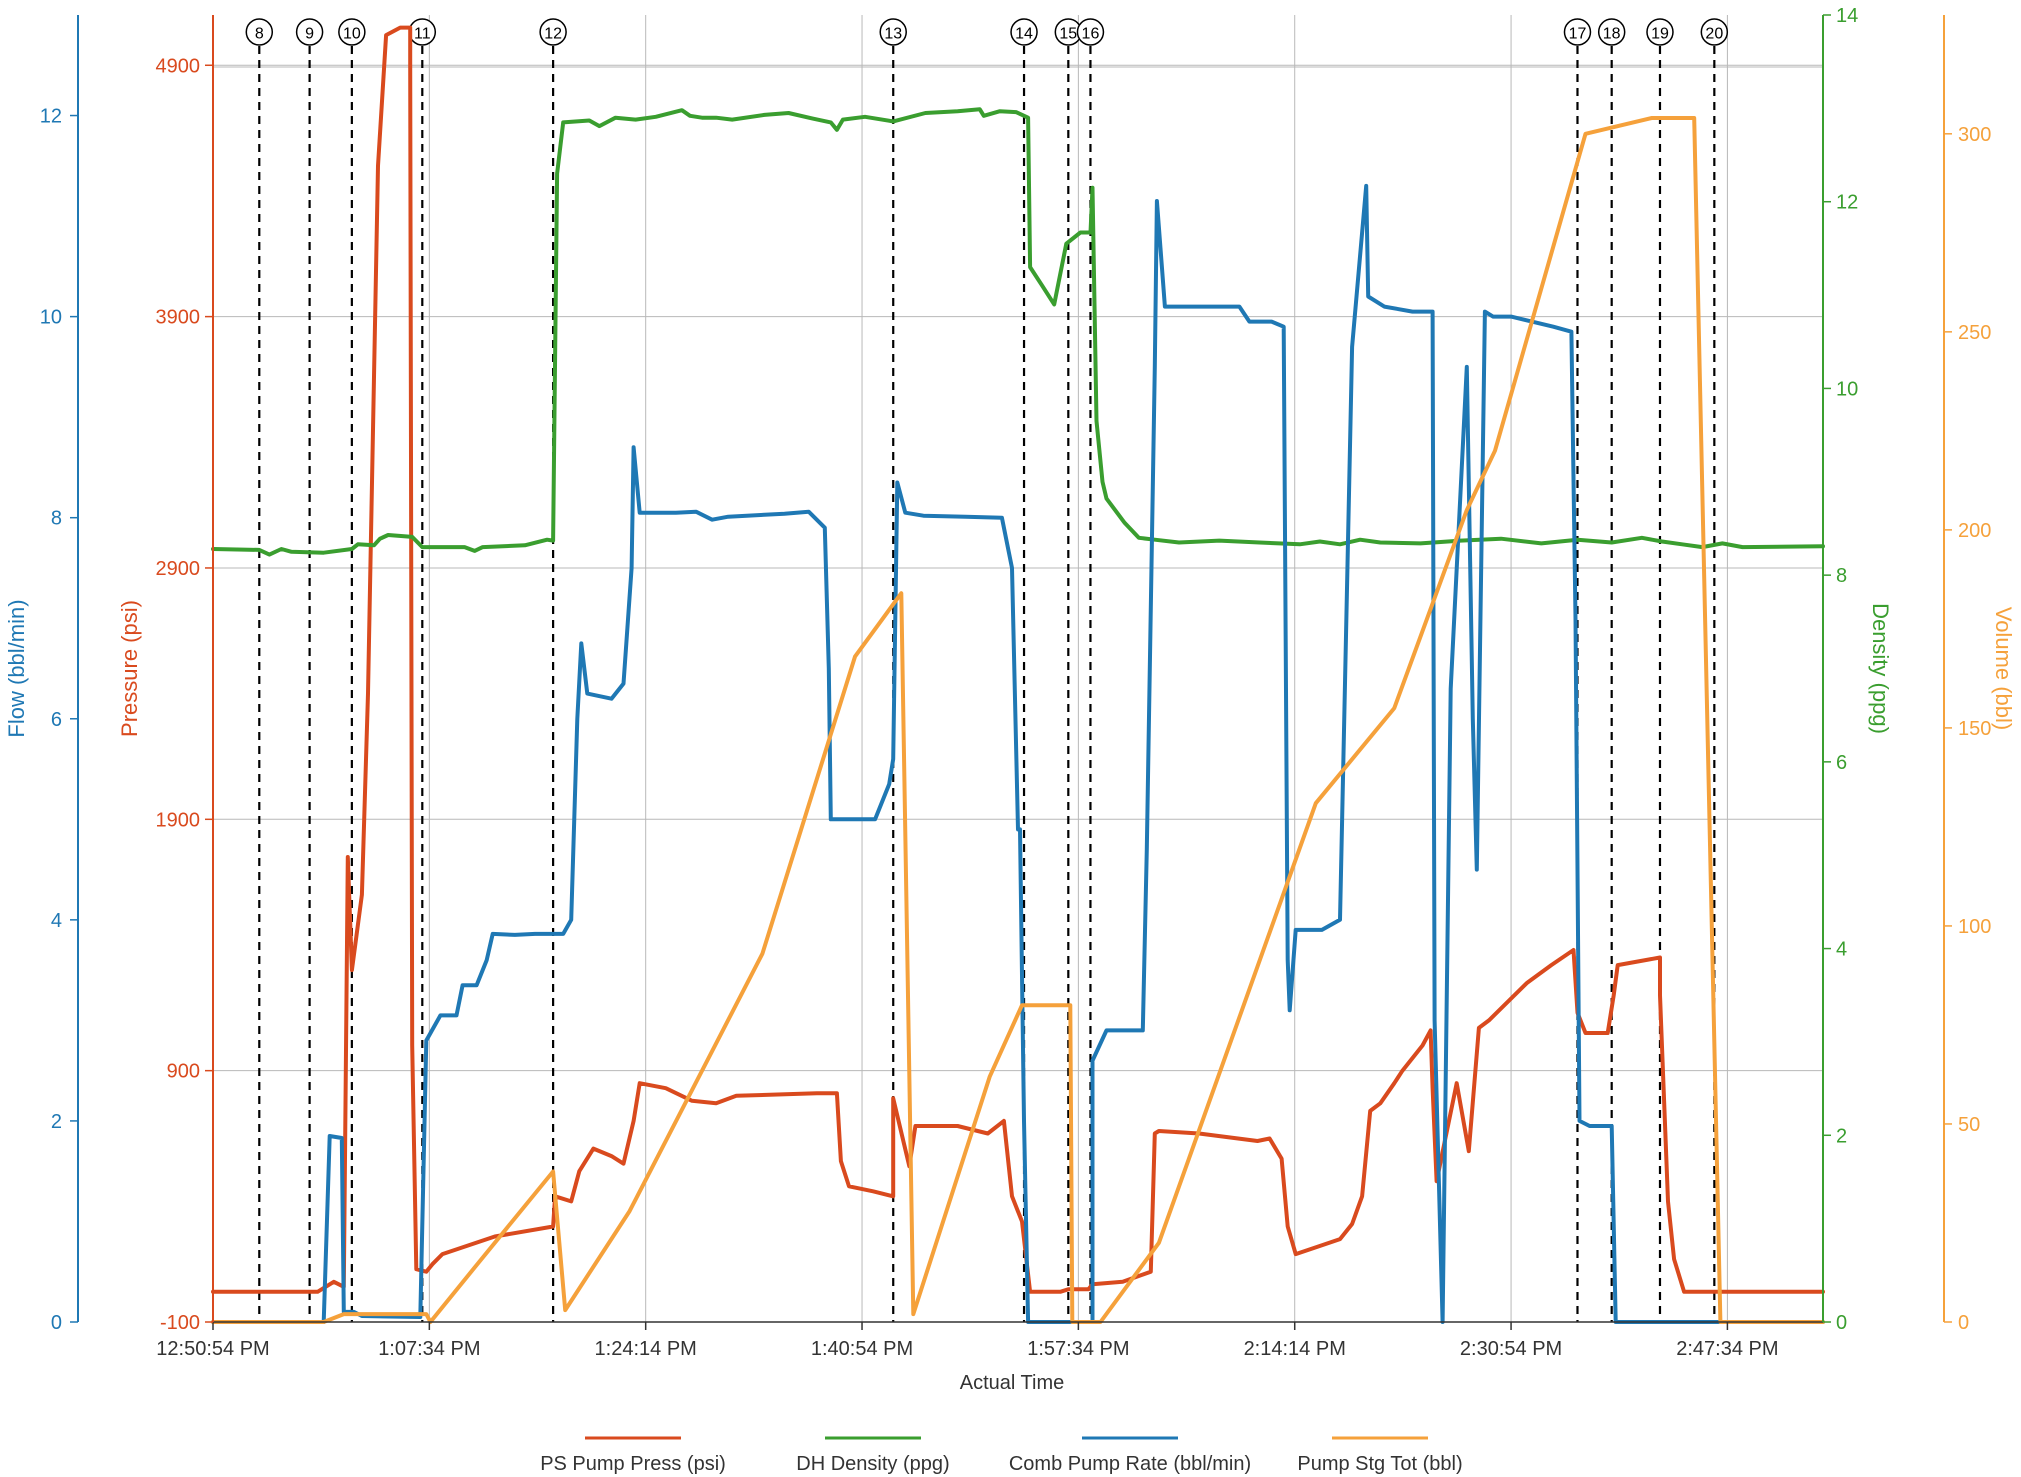 The height and width of the screenshot is (1477, 2021). I want to click on event-marker-label: 10, so click(352, 34).